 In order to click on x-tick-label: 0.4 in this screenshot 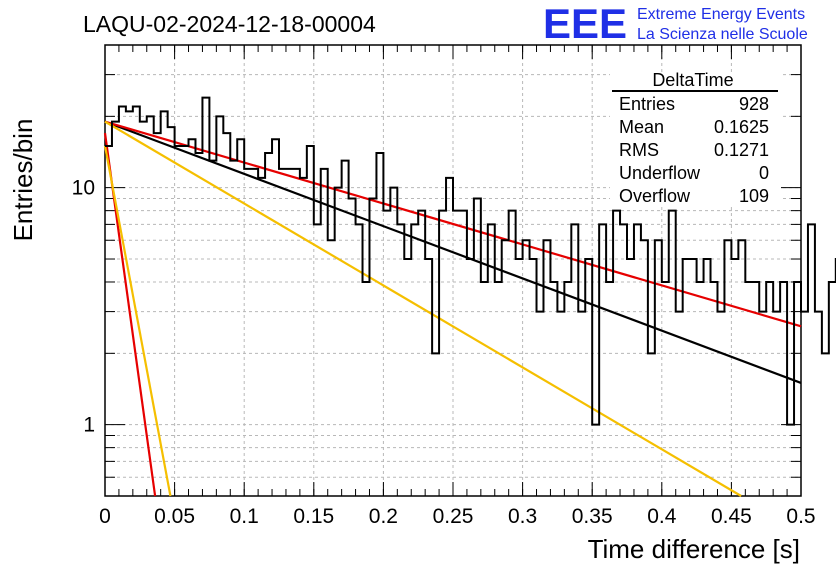, I will do `click(662, 516)`.